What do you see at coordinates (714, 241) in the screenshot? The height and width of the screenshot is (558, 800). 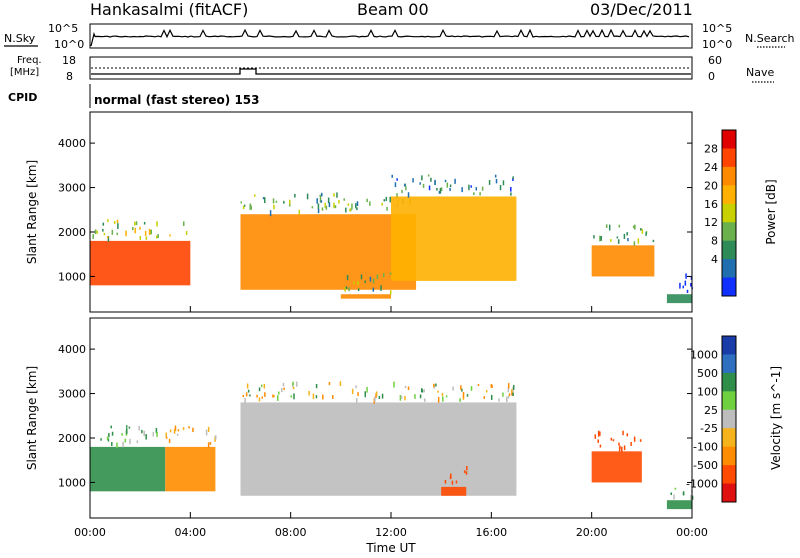 I see `power-colorbar-tick: 8` at bounding box center [714, 241].